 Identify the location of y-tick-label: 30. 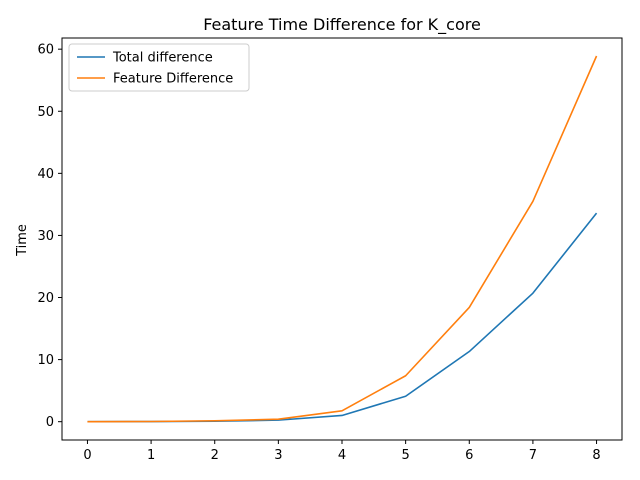
(45, 236).